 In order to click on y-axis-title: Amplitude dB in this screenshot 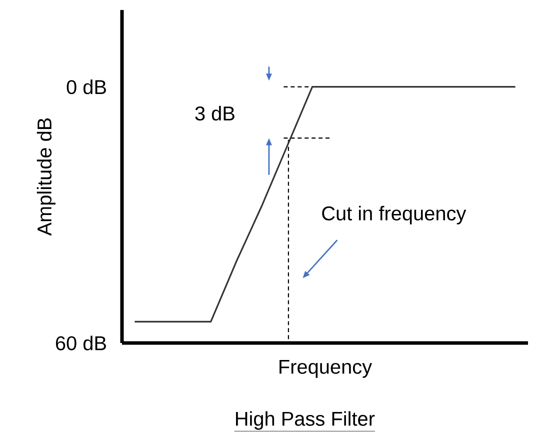, I will do `click(46, 177)`.